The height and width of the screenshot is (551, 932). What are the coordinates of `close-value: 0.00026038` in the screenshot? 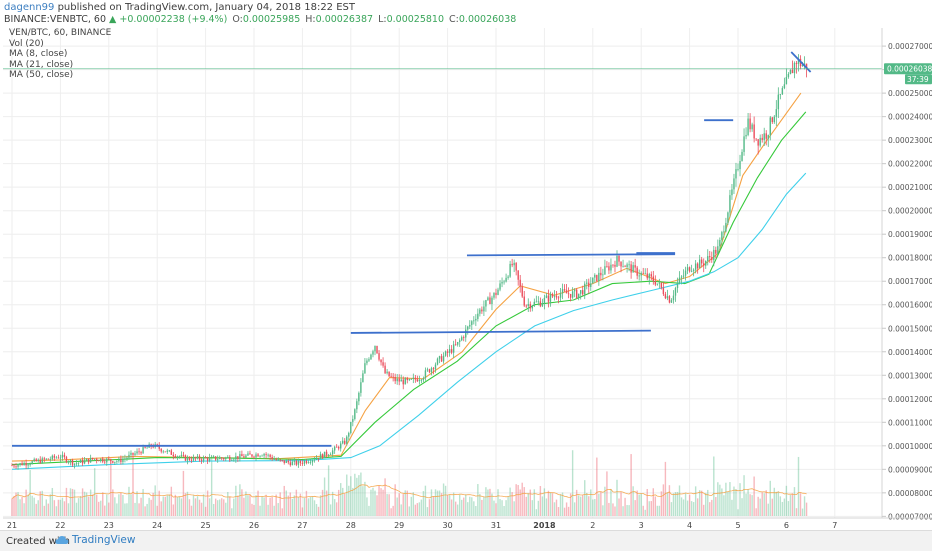 It's located at (487, 19).